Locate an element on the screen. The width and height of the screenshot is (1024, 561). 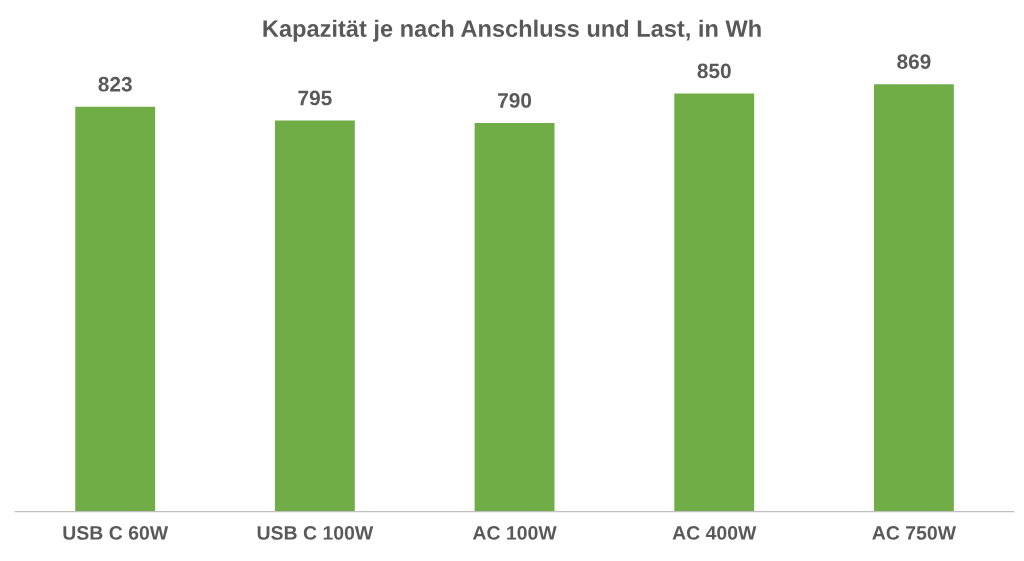
chart-title: Kapazität je nach Anschluss und Last, in Wh is located at coordinates (512, 30).